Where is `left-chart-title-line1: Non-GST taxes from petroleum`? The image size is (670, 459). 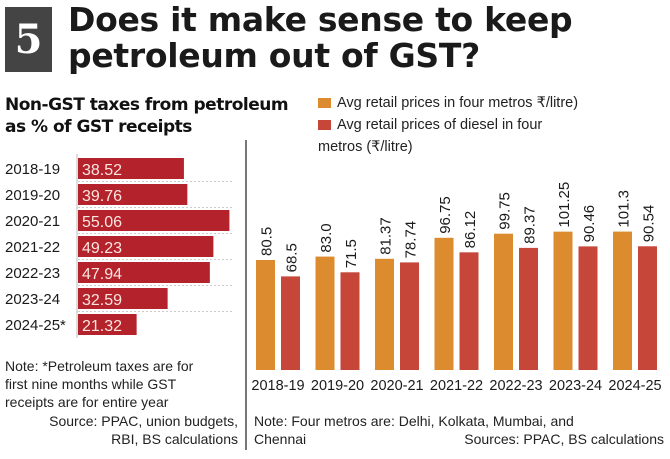
left-chart-title-line1: Non-GST taxes from petroleum is located at coordinates (147, 105).